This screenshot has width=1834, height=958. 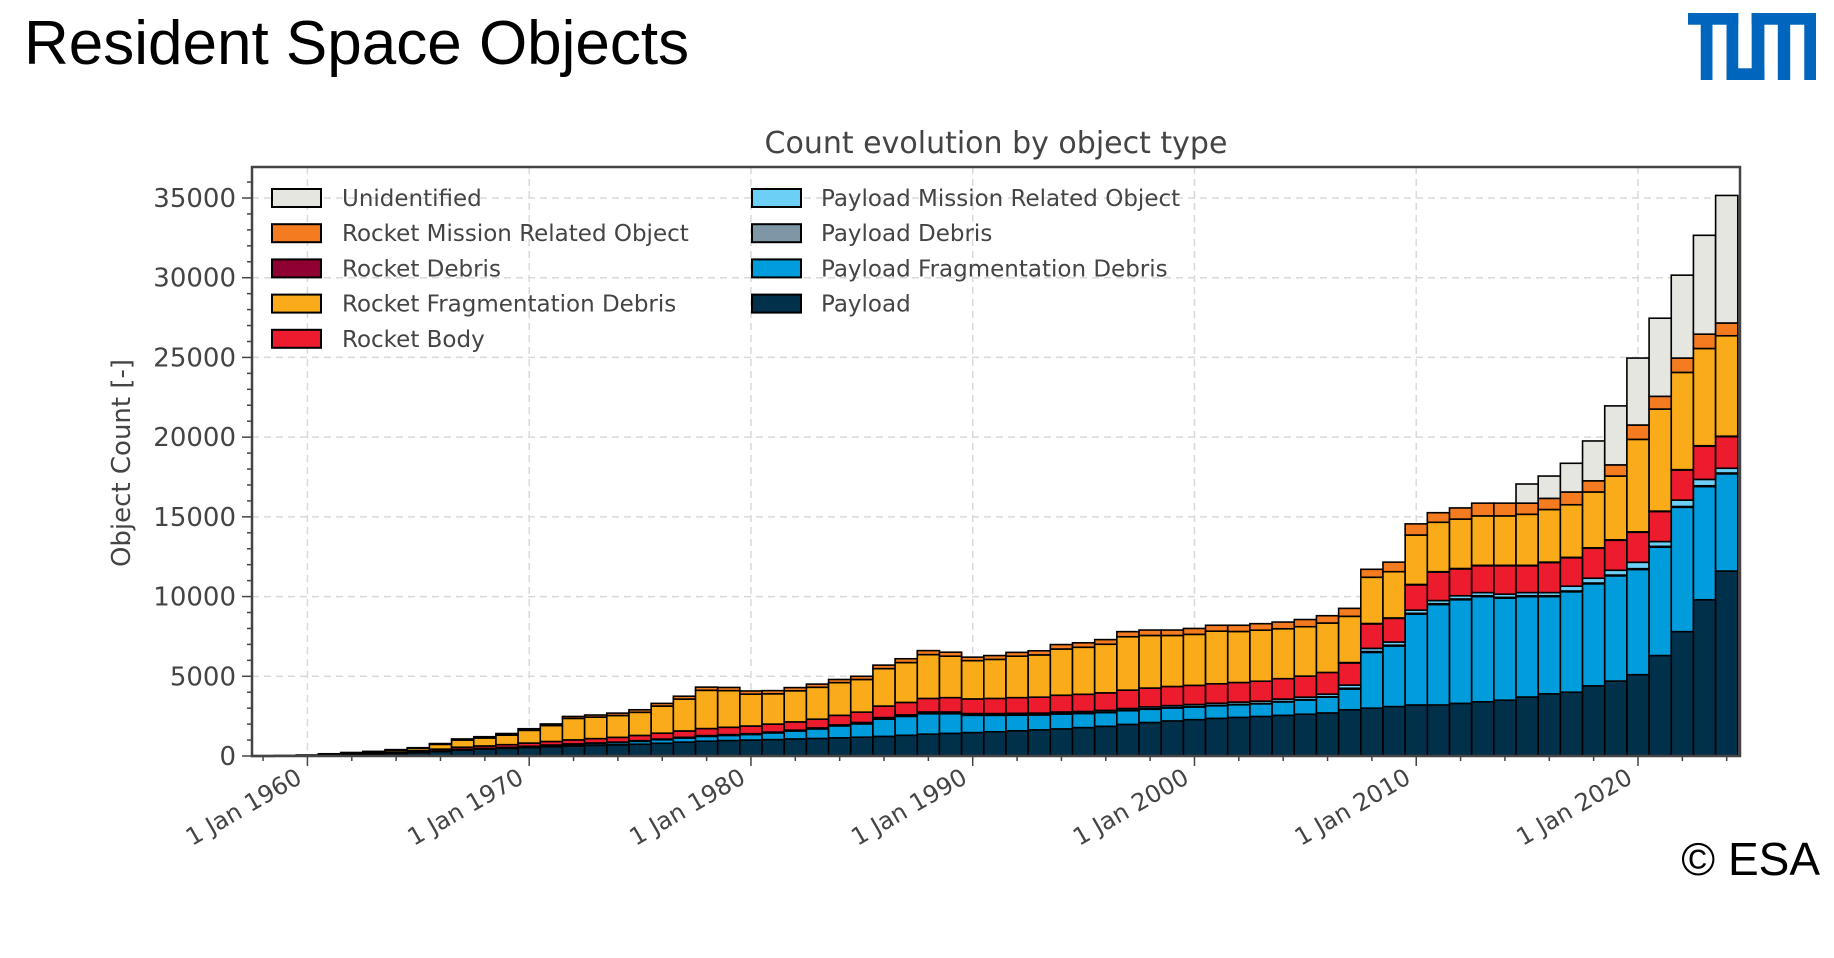 What do you see at coordinates (194, 438) in the screenshot?
I see `y-tick-label: 20000` at bounding box center [194, 438].